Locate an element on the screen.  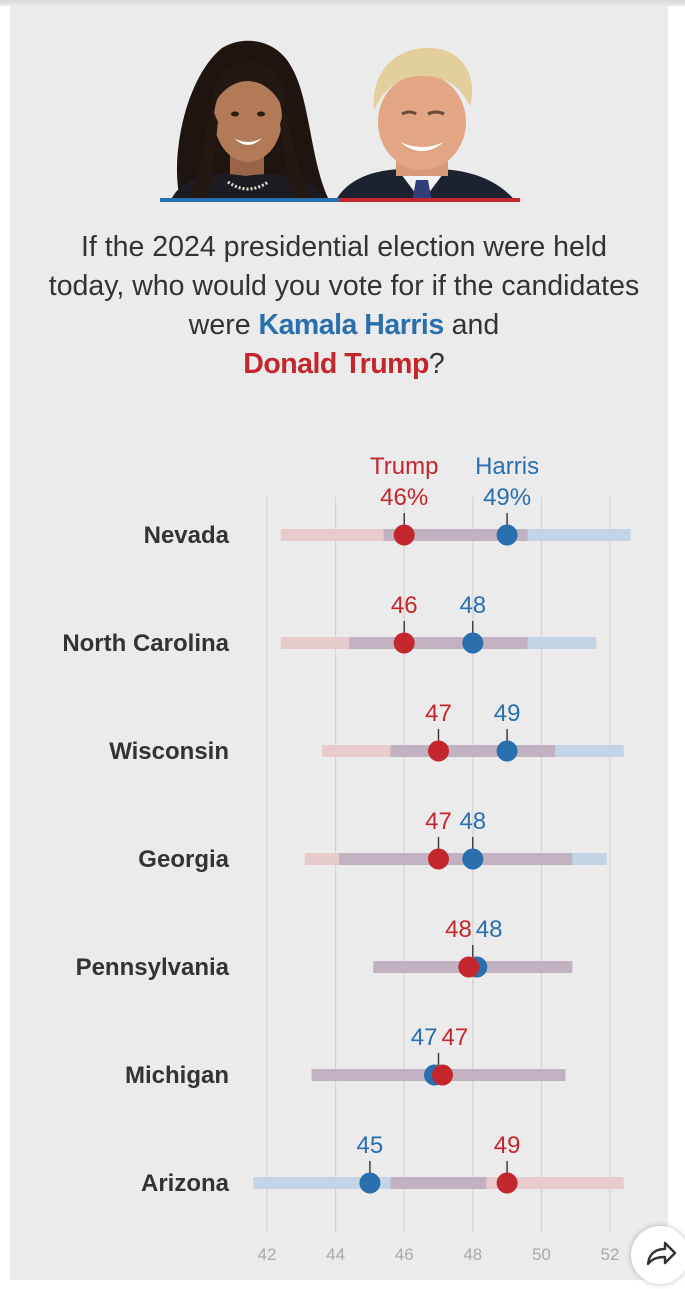
trump-series-label: Trump is located at coordinates (404, 466).